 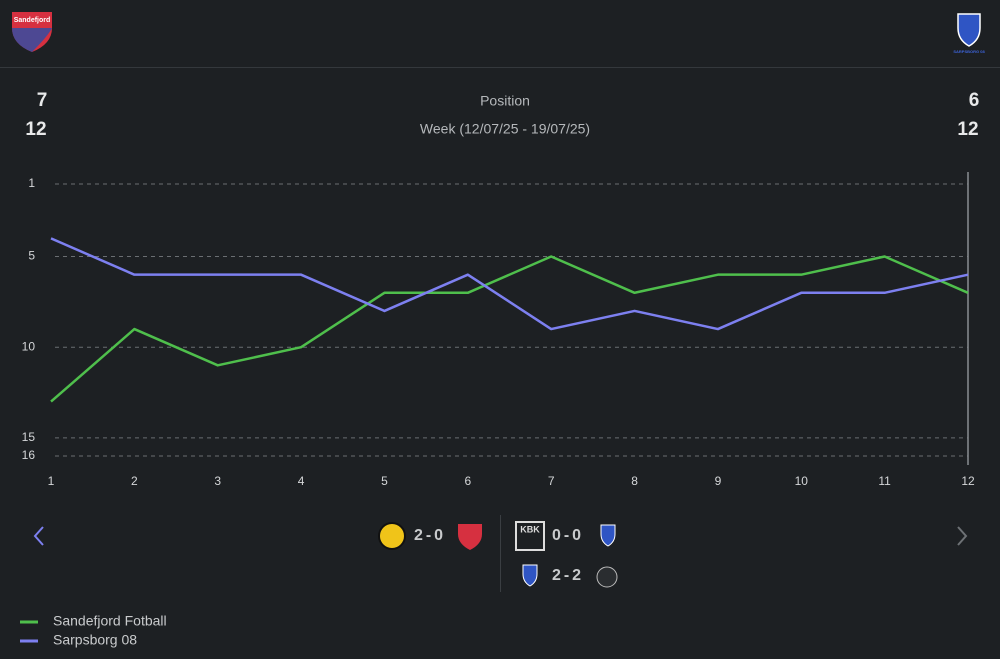 What do you see at coordinates (634, 481) in the screenshot?
I see `x-tick-label: 8` at bounding box center [634, 481].